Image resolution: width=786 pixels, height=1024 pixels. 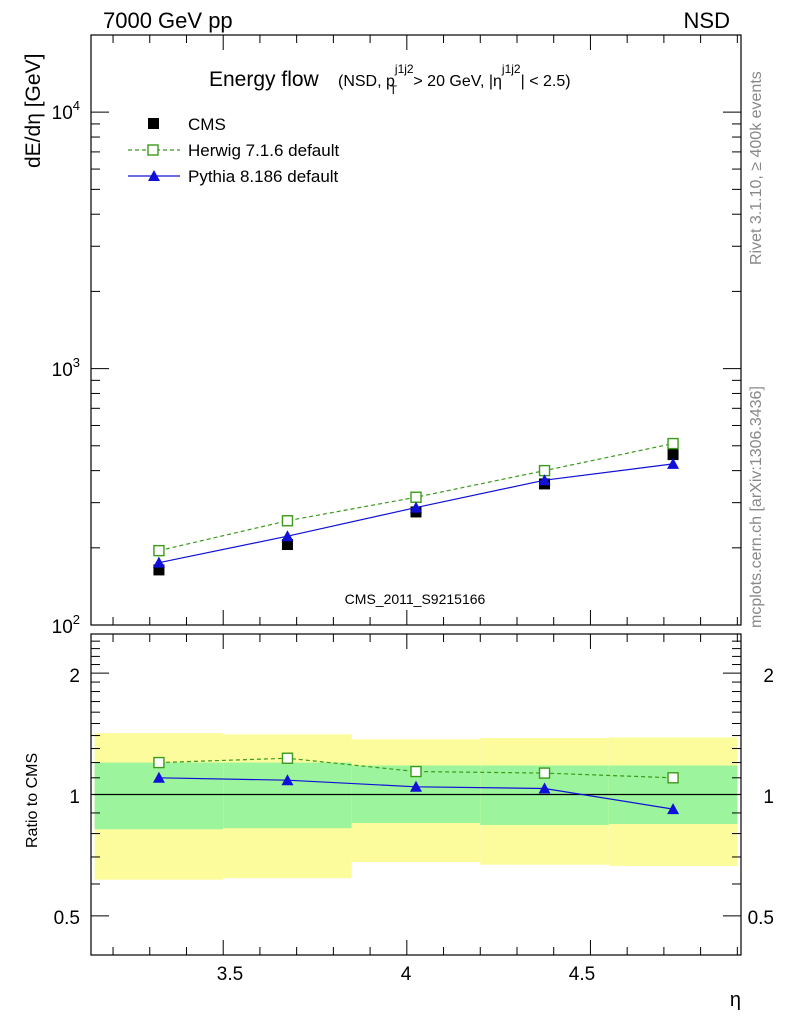 I want to click on legend-label-cms: CMS, so click(x=207, y=124).